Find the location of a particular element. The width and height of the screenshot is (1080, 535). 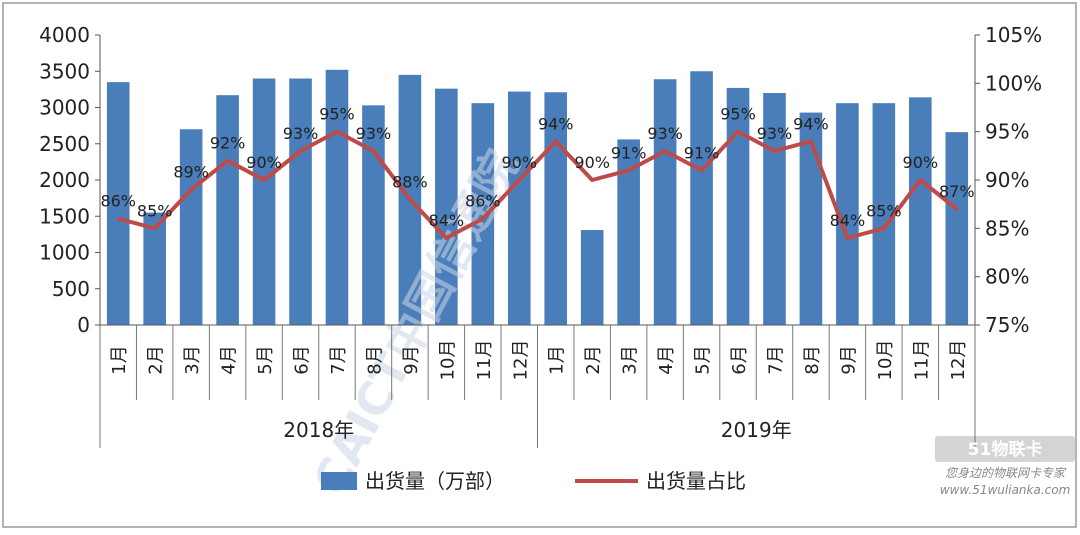

data-label: 89% is located at coordinates (191, 172).